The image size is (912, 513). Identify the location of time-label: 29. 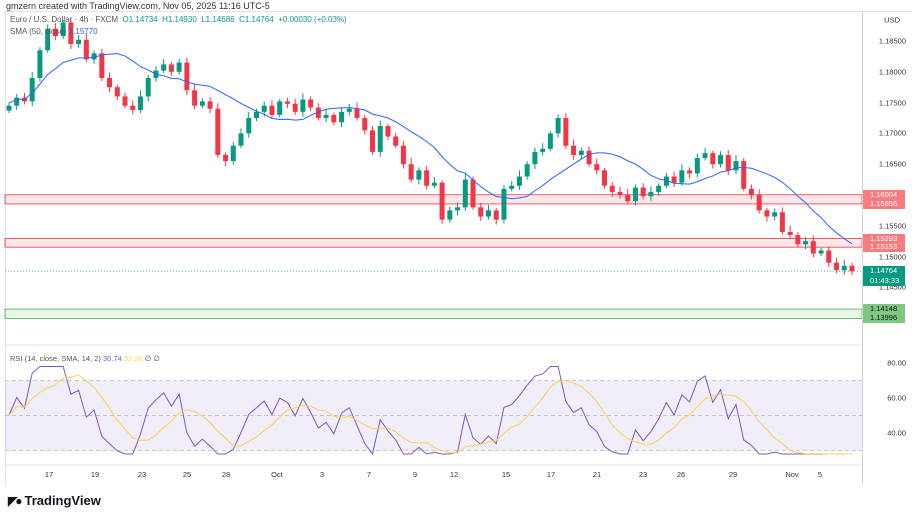
(733, 474).